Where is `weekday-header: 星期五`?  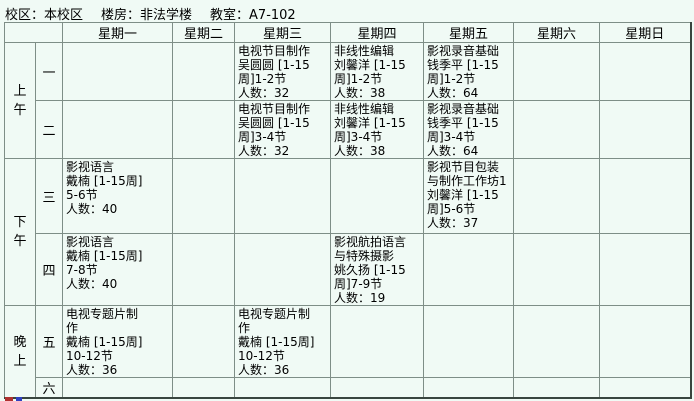 weekday-header: 星期五 is located at coordinates (468, 32).